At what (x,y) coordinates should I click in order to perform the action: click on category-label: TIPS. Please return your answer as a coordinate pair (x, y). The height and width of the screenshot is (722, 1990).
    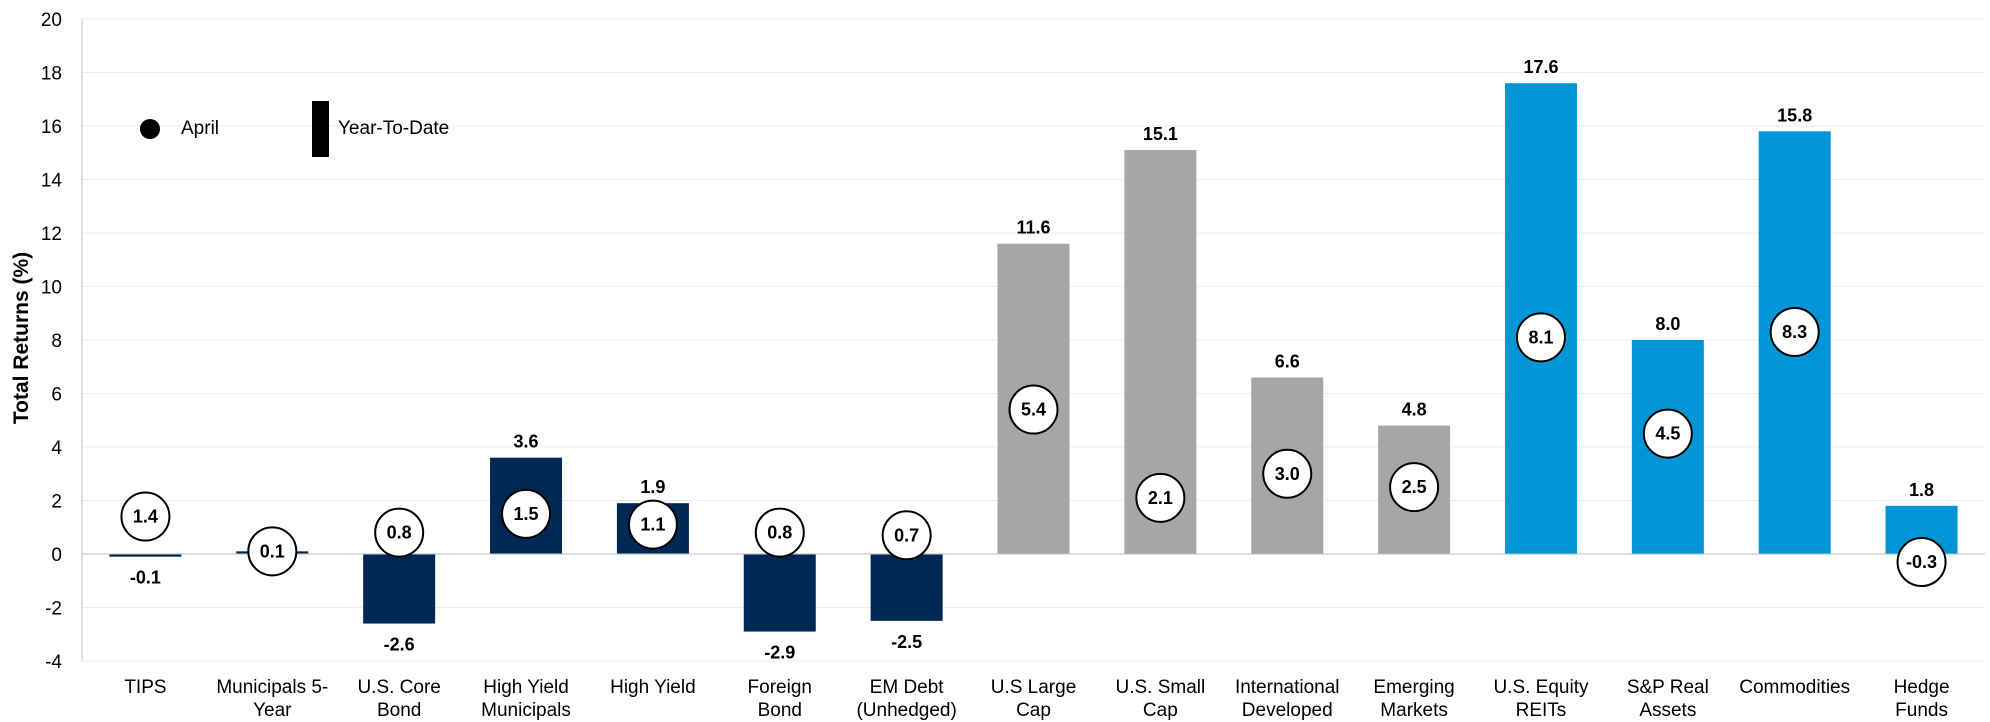
    Looking at the image, I should click on (145, 687).